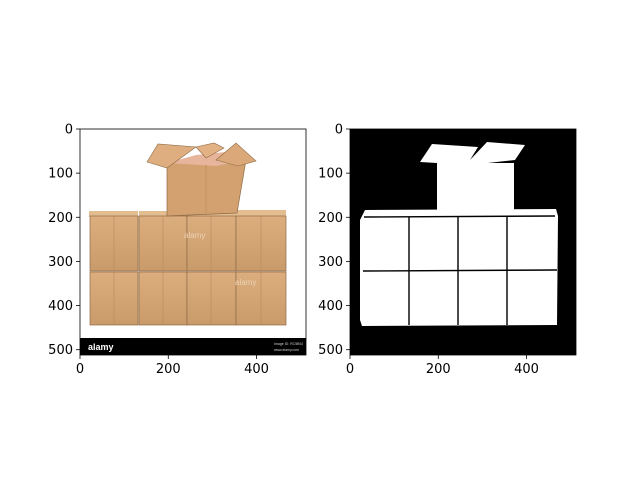  Describe the element at coordinates (69, 130) in the screenshot. I see `y-tick-label-0-0: 0` at that location.